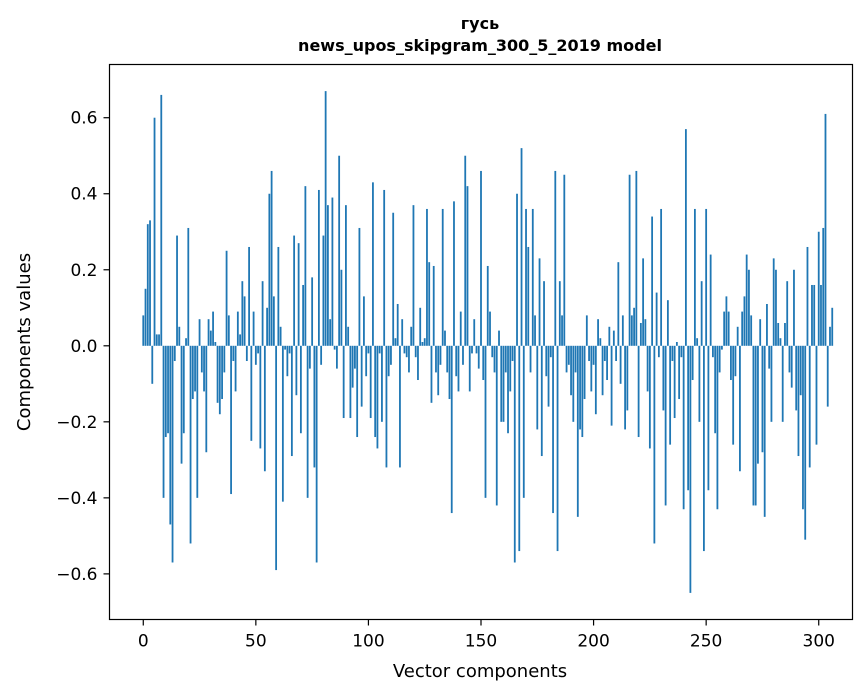 The height and width of the screenshot is (696, 867). Describe the element at coordinates (256, 642) in the screenshot. I see `x-tick-label: 50` at that location.